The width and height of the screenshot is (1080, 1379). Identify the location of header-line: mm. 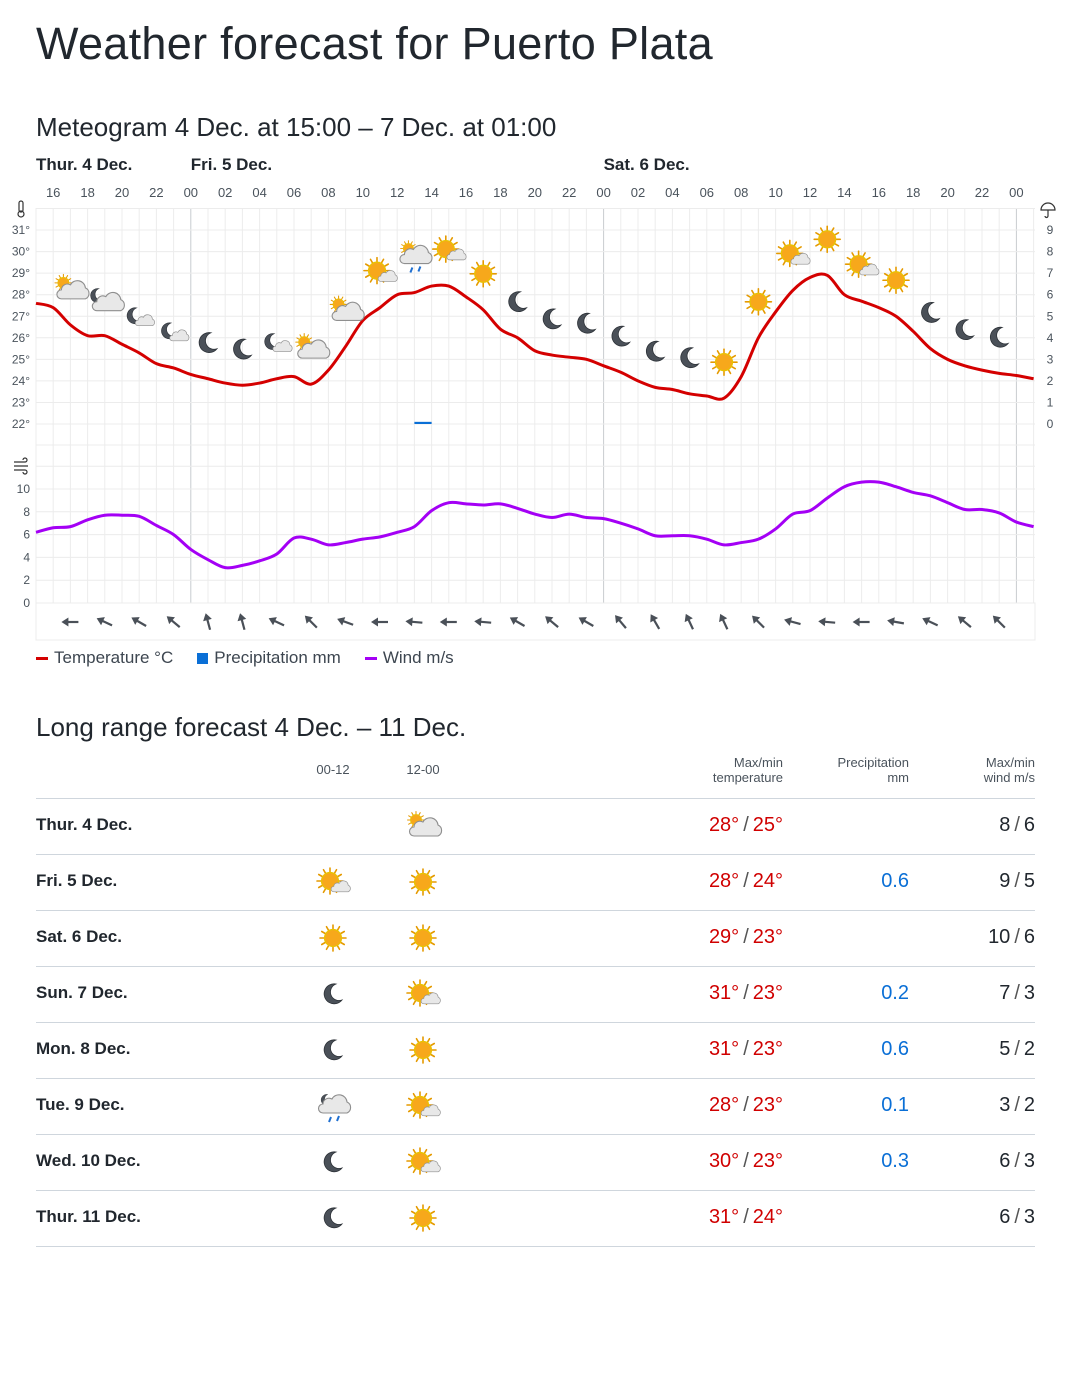
(898, 777).